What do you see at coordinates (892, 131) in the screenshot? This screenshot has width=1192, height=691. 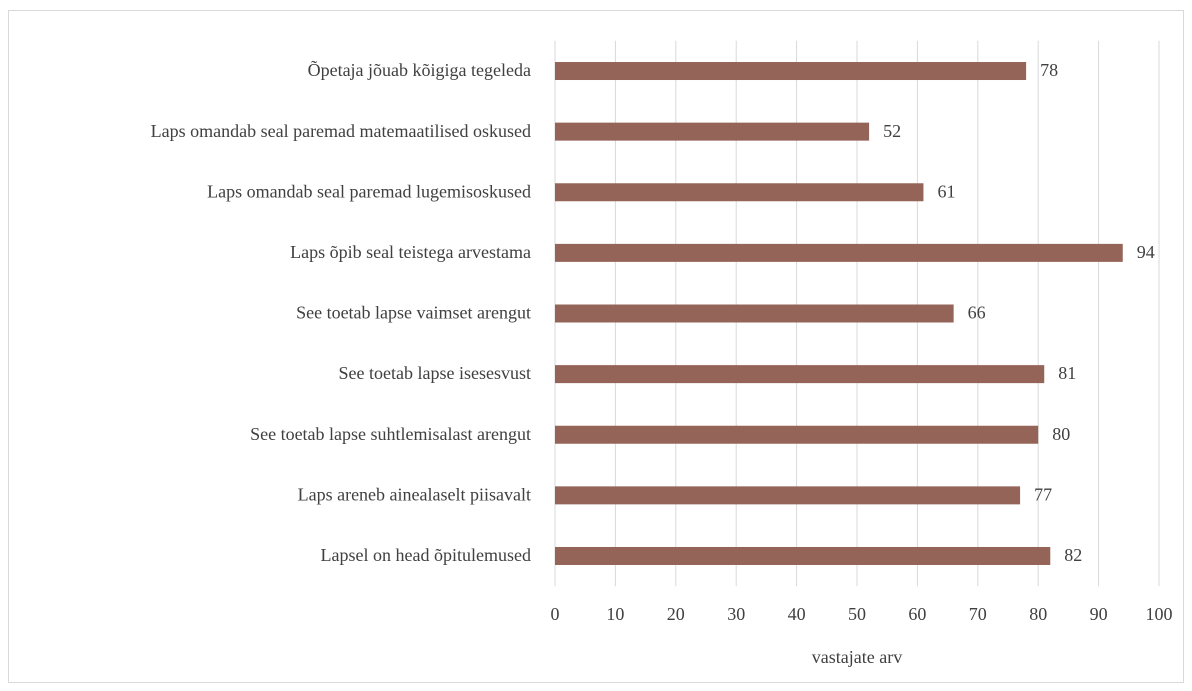 I see `value-label: 52` at bounding box center [892, 131].